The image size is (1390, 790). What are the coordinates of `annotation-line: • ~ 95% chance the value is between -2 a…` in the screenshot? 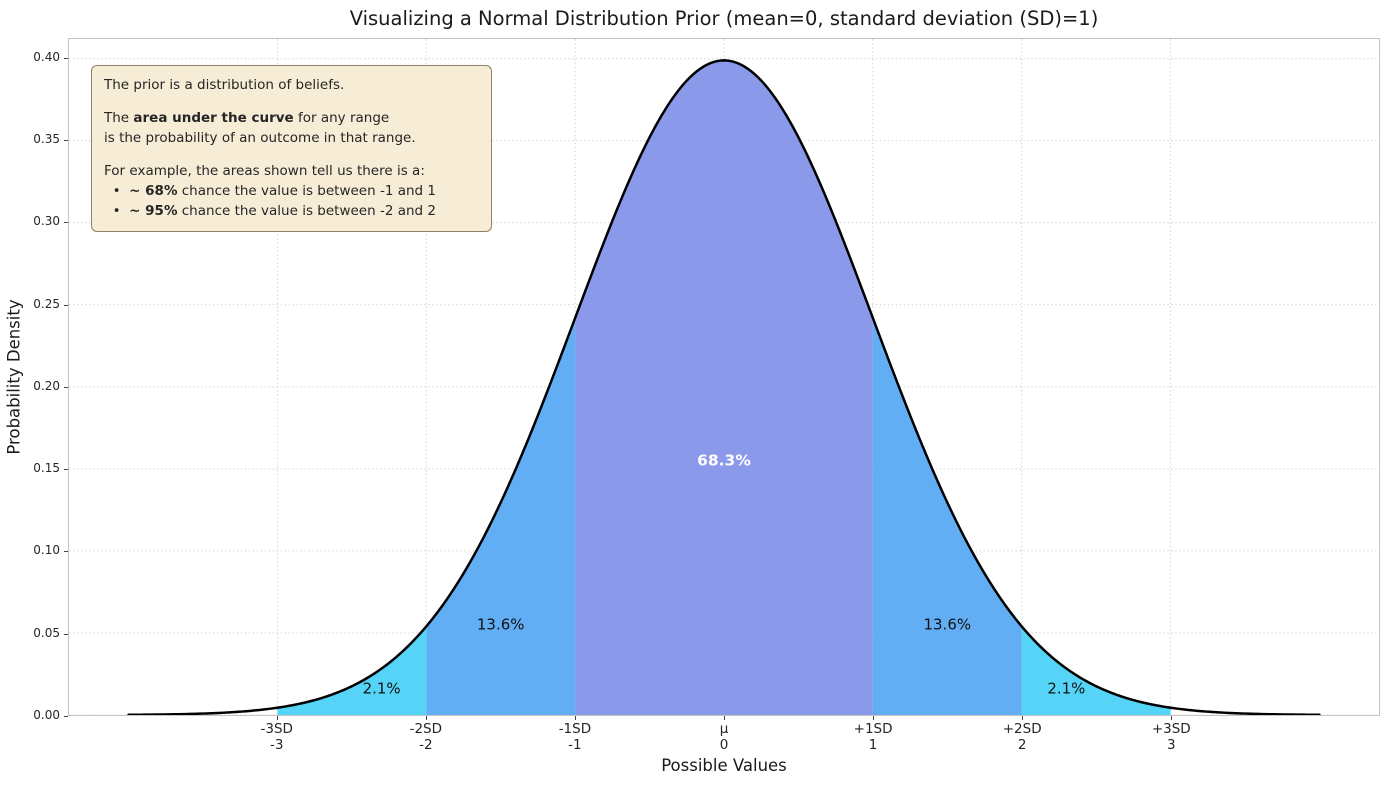 It's located at (270, 211).